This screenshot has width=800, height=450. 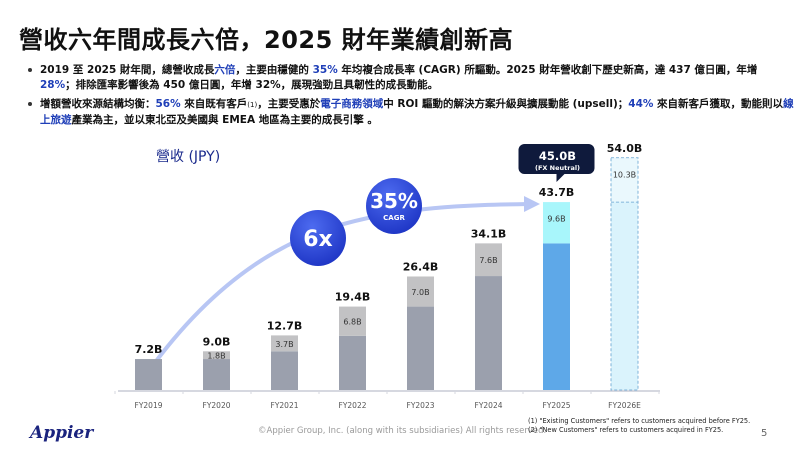 What do you see at coordinates (62, 433) in the screenshot?
I see `appier-logo: Appier` at bounding box center [62, 433].